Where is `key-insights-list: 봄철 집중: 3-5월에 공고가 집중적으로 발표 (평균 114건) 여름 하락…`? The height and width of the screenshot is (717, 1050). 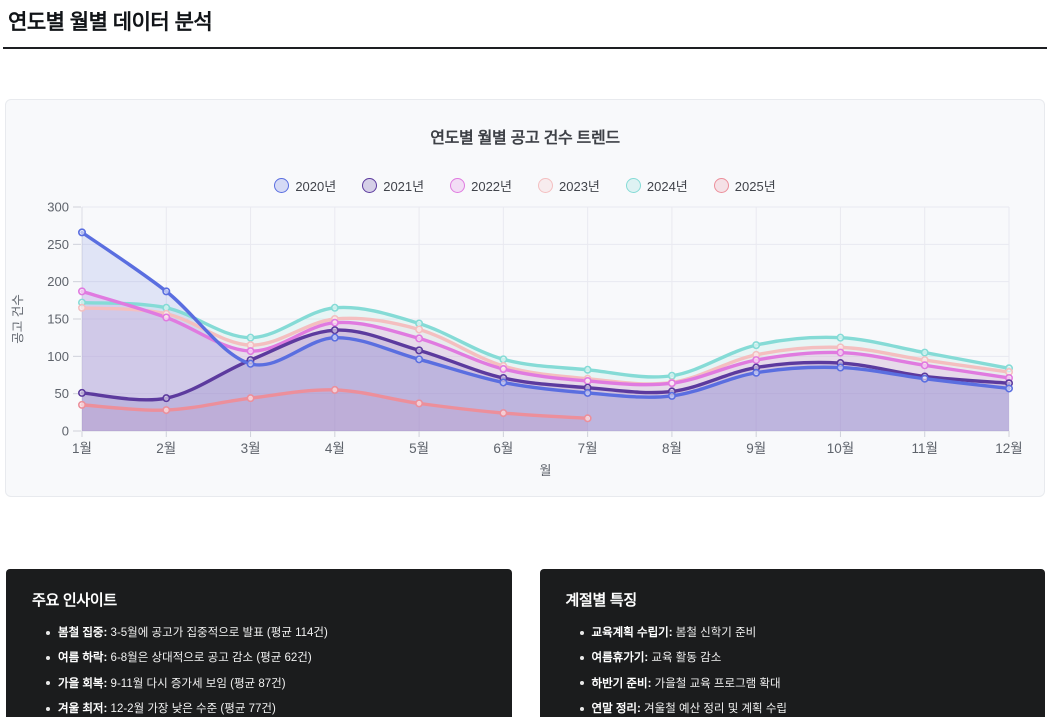 key-insights-list: 봄철 집중: 3-5월에 공고가 집중적으로 발표 (평균 114건) 여름 하락… is located at coordinates (259, 671).